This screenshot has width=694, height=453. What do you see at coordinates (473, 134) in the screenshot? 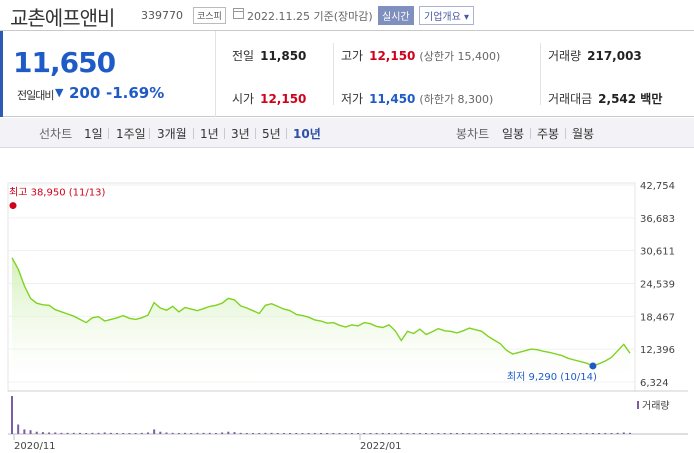
I see `candle-chart-label: 봉차트` at bounding box center [473, 134].